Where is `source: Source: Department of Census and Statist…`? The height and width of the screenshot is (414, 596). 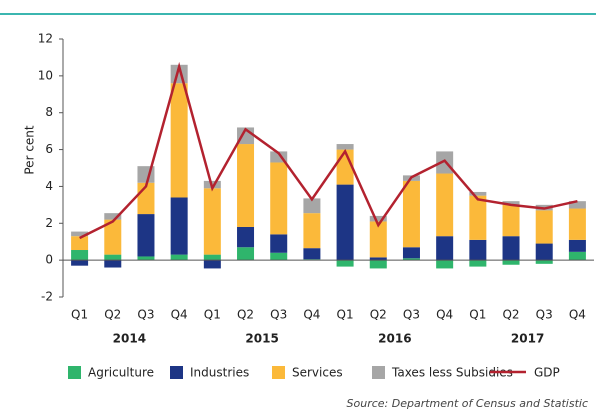 source: Source: Department of Census and Statist… is located at coordinates (467, 403).